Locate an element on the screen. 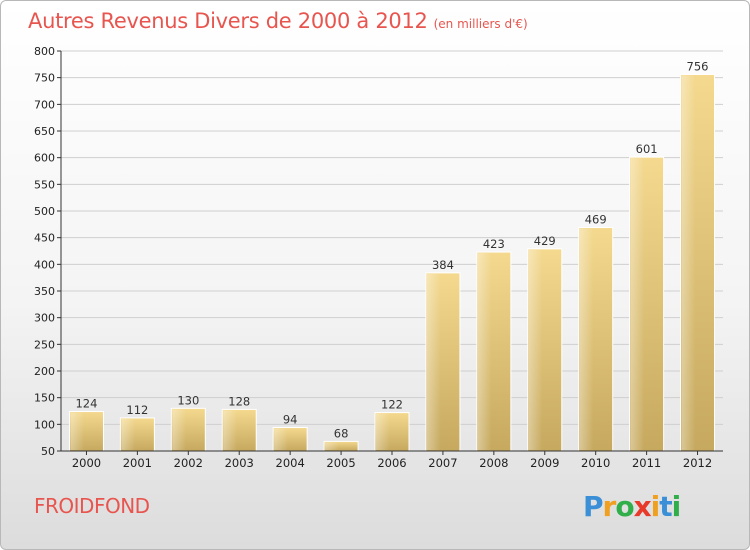 The height and width of the screenshot is (550, 750). data-label: 68 is located at coordinates (341, 433).